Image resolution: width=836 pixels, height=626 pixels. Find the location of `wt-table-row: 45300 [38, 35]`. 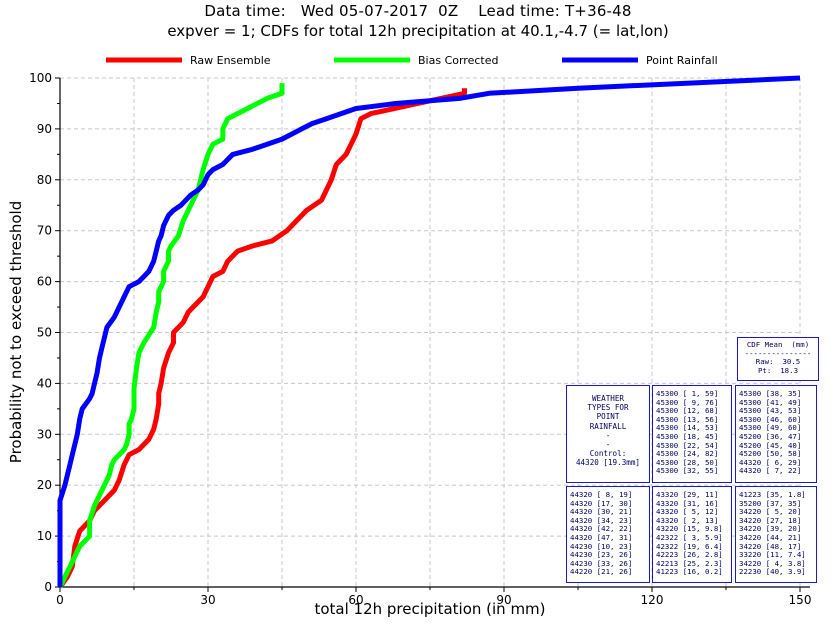

wt-table-row: 45300 [38, 35] is located at coordinates (770, 393).